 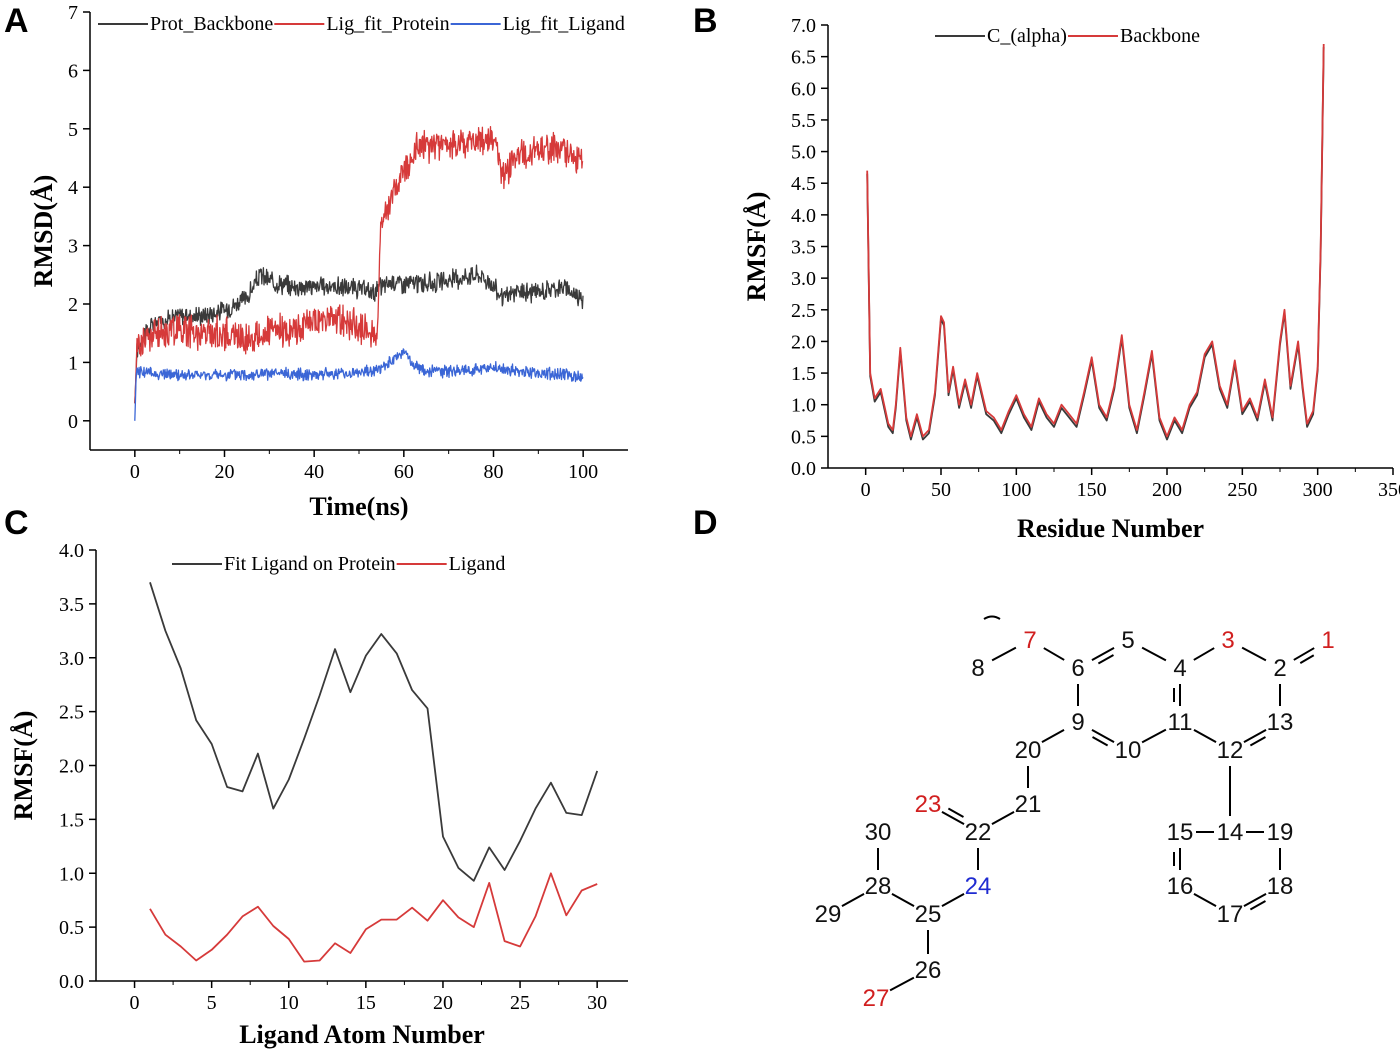 I want to click on legend-label: Backbone, so click(x=1160, y=36).